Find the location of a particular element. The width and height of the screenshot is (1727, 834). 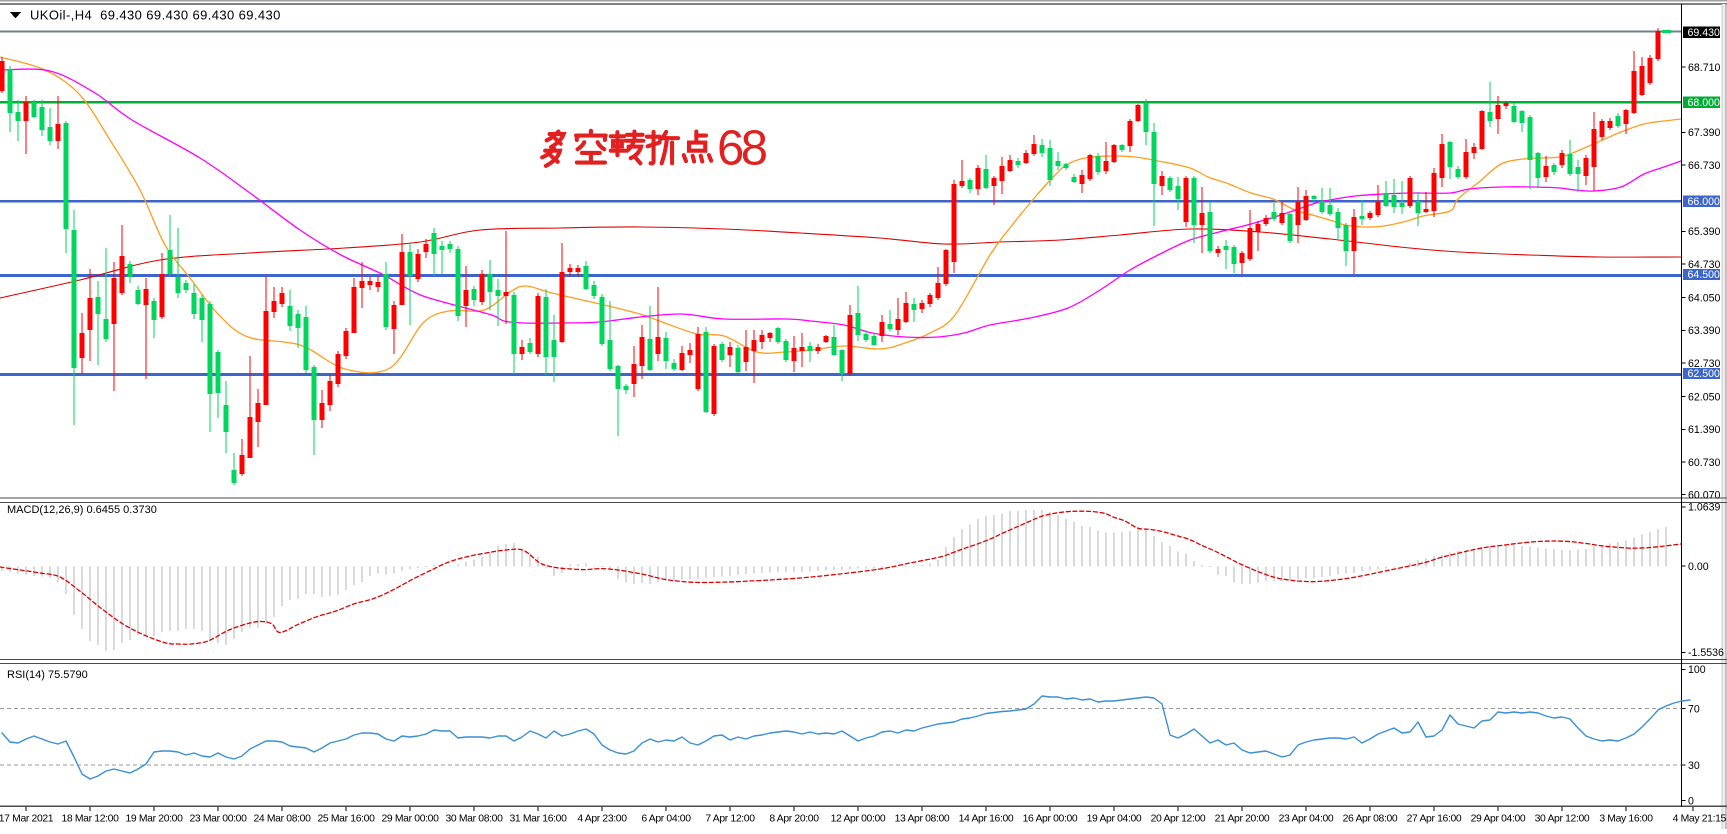

svg-text: 14 Apr 16:00 is located at coordinates (986, 819).